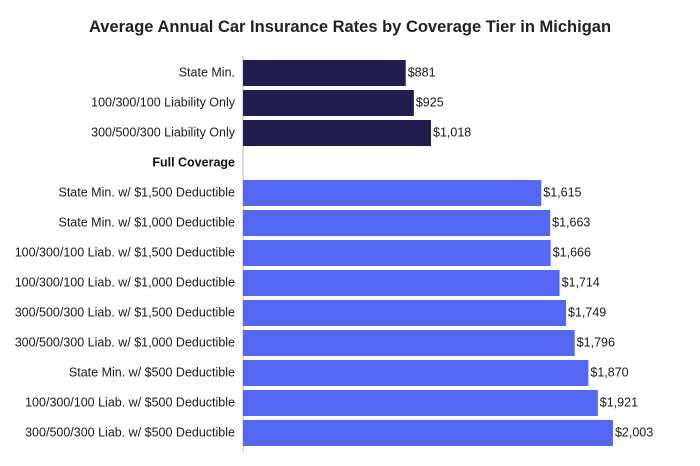  I want to click on category-label: State Min. w/ $1,500 Deductible, so click(147, 192).